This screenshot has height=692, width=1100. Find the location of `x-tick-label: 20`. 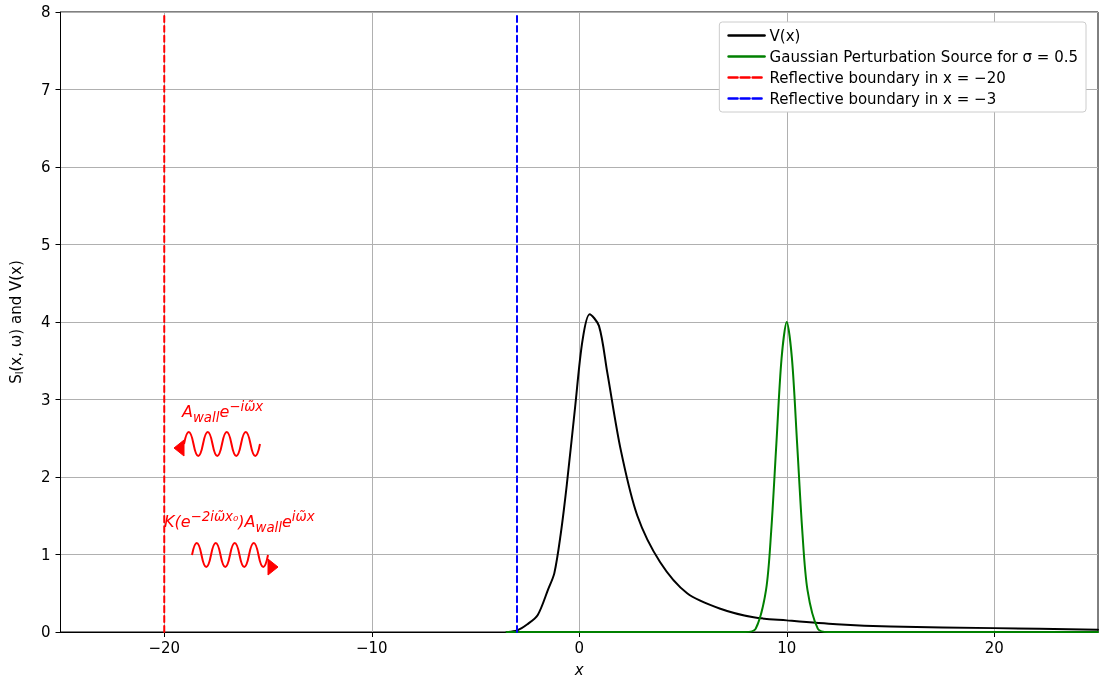

x-tick-label: 20 is located at coordinates (994, 647).